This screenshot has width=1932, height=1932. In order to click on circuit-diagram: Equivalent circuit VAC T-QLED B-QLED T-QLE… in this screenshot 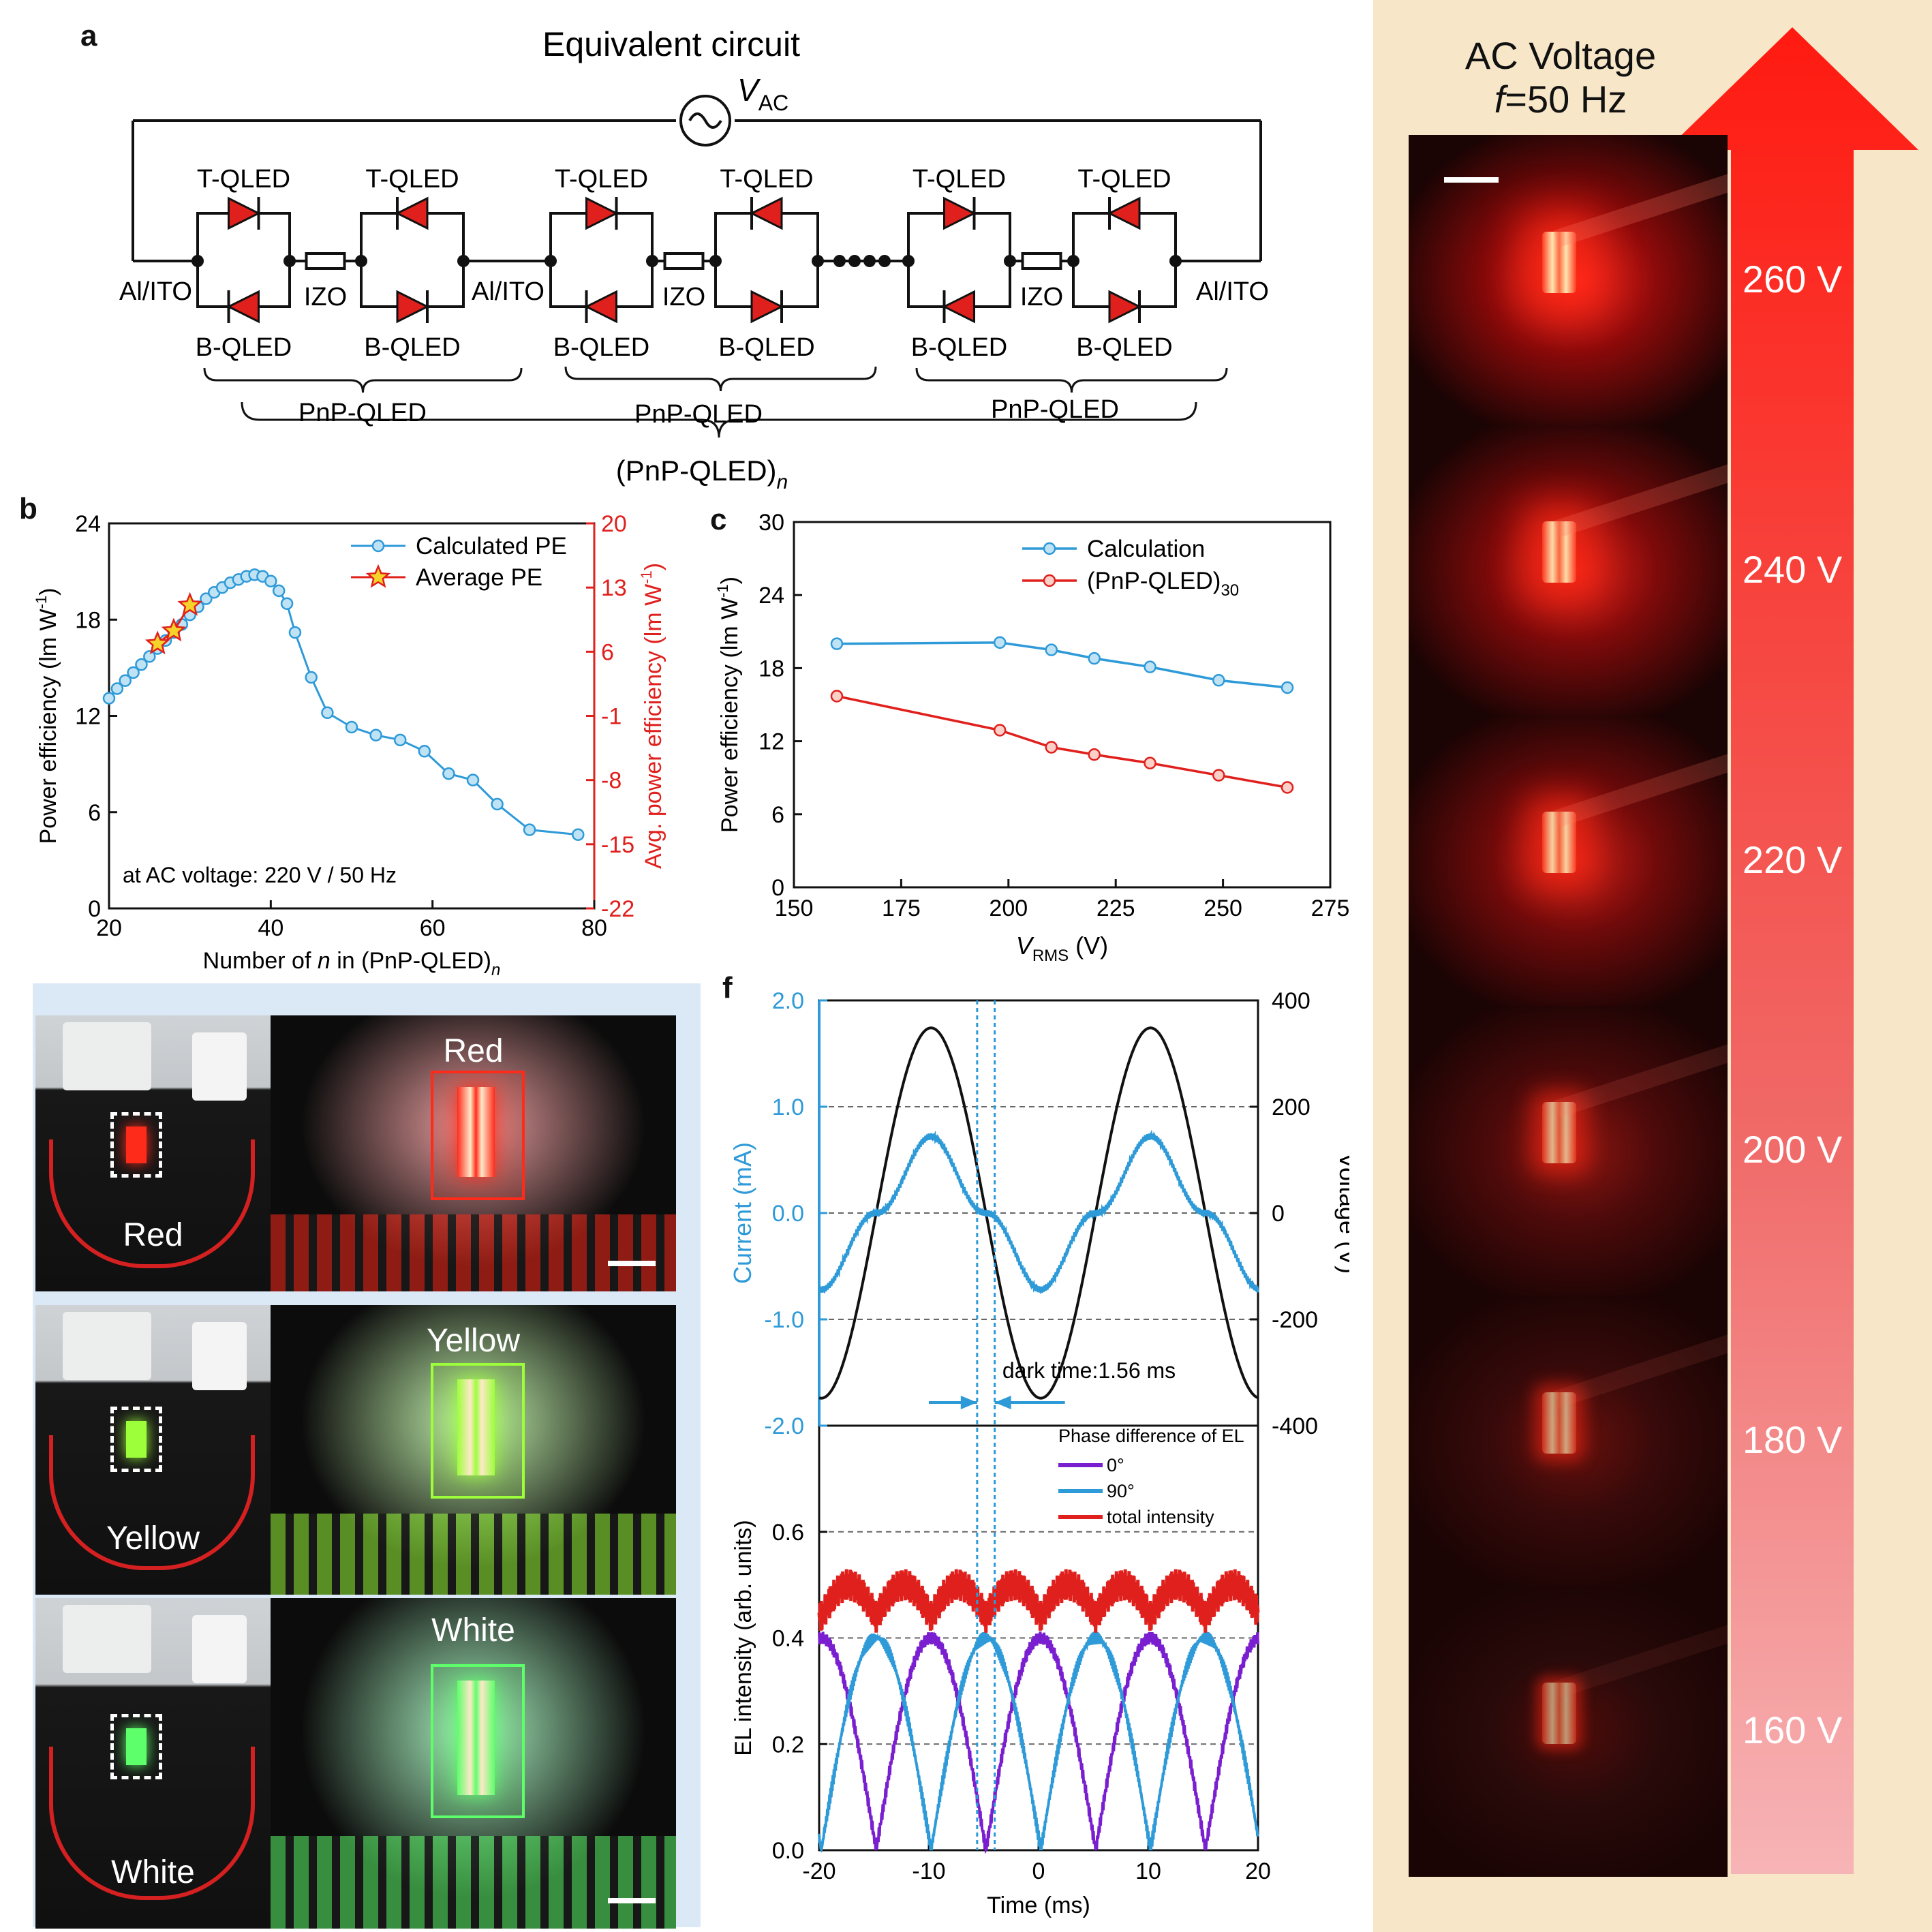, I will do `click(694, 258)`.